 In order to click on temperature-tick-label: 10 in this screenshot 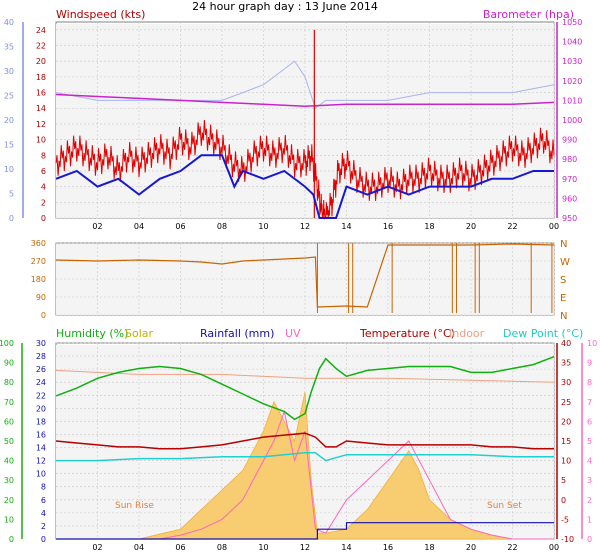, I will do `click(566, 461)`.